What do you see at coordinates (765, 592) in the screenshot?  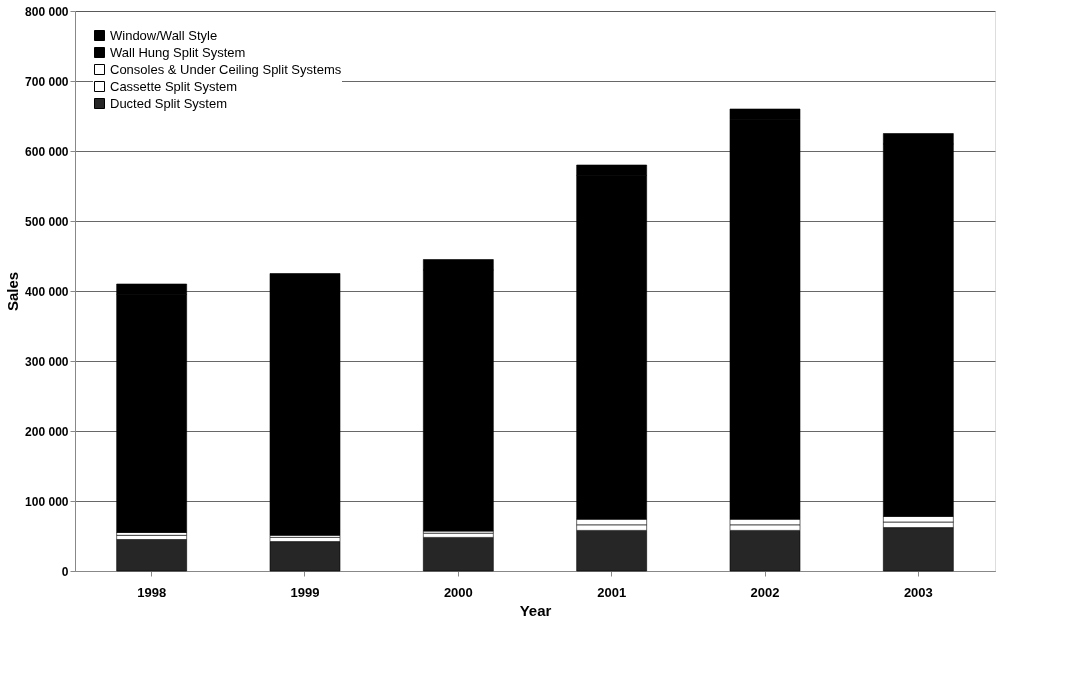 I see `x-tick-label: 2002` at bounding box center [765, 592].